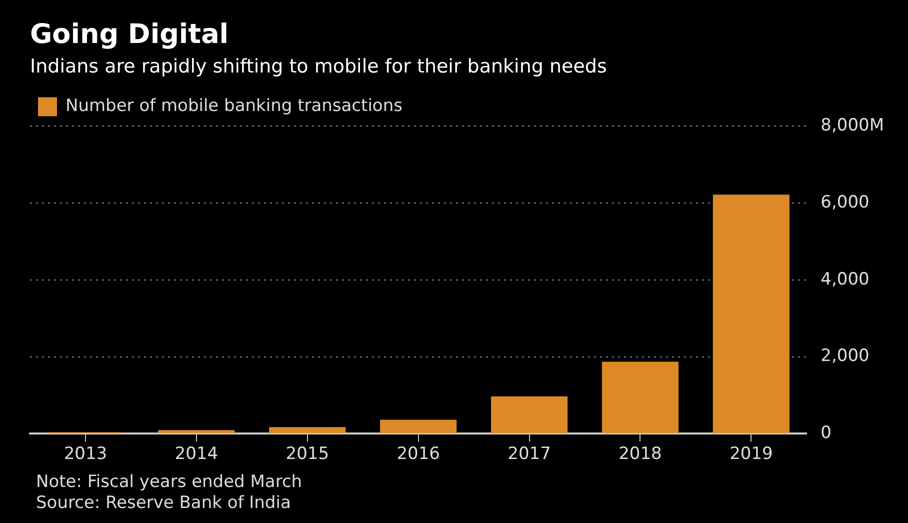 This screenshot has width=908, height=523. I want to click on chart-subtitle: Indians are rapidly shifting to mobile for their banking needs, so click(318, 67).